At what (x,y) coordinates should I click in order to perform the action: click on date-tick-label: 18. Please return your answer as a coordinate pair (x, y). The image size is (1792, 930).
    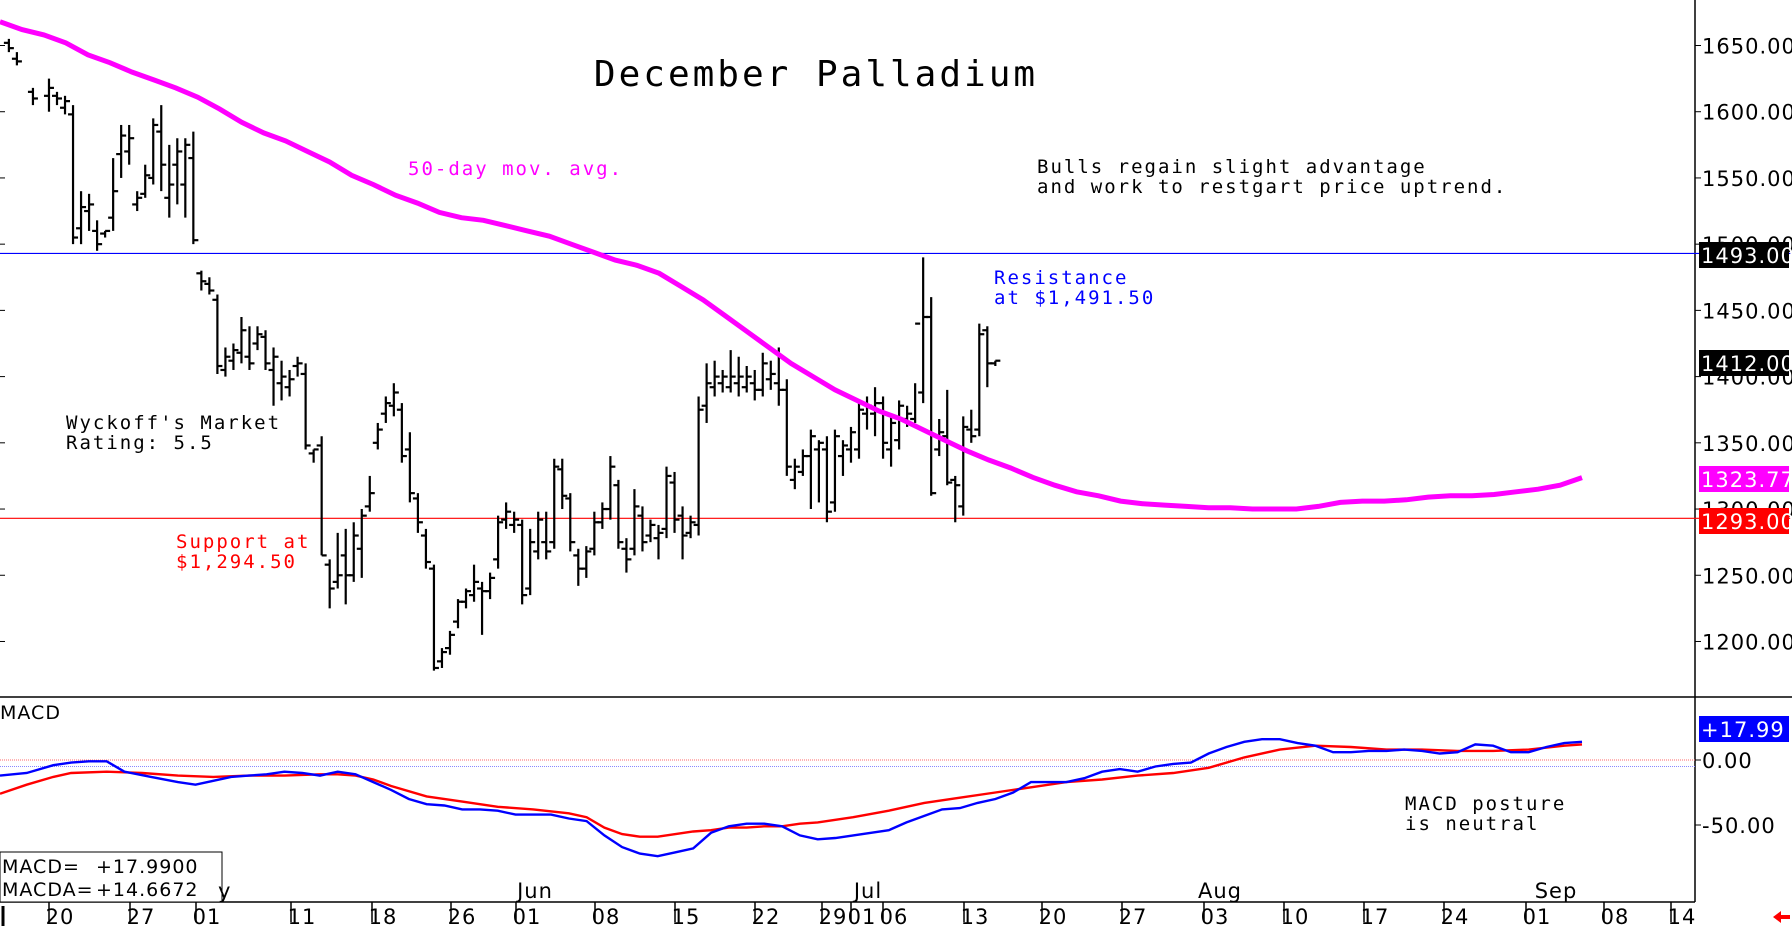
    Looking at the image, I should click on (383, 917).